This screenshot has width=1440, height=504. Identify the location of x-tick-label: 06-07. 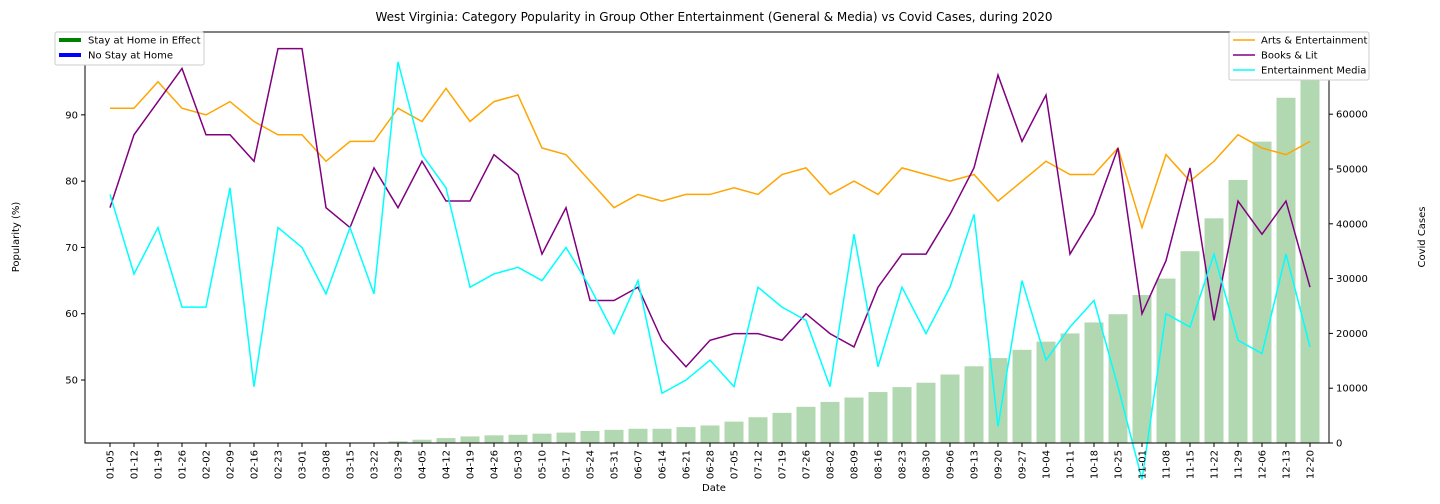
(639, 464).